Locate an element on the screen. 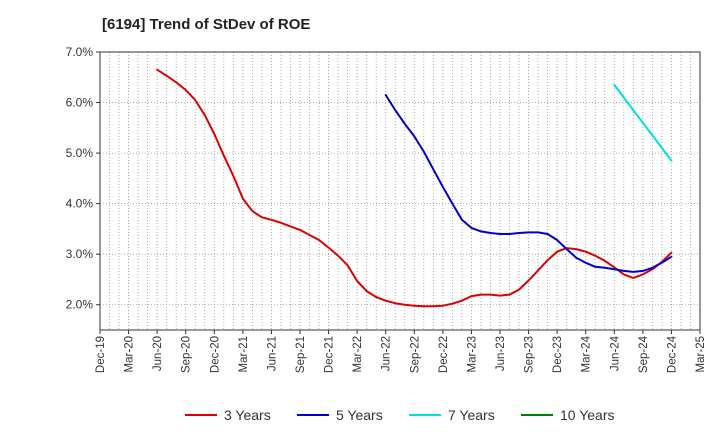 This screenshot has height=440, width=720. x-tick-label: Dec-19 is located at coordinates (101, 354).